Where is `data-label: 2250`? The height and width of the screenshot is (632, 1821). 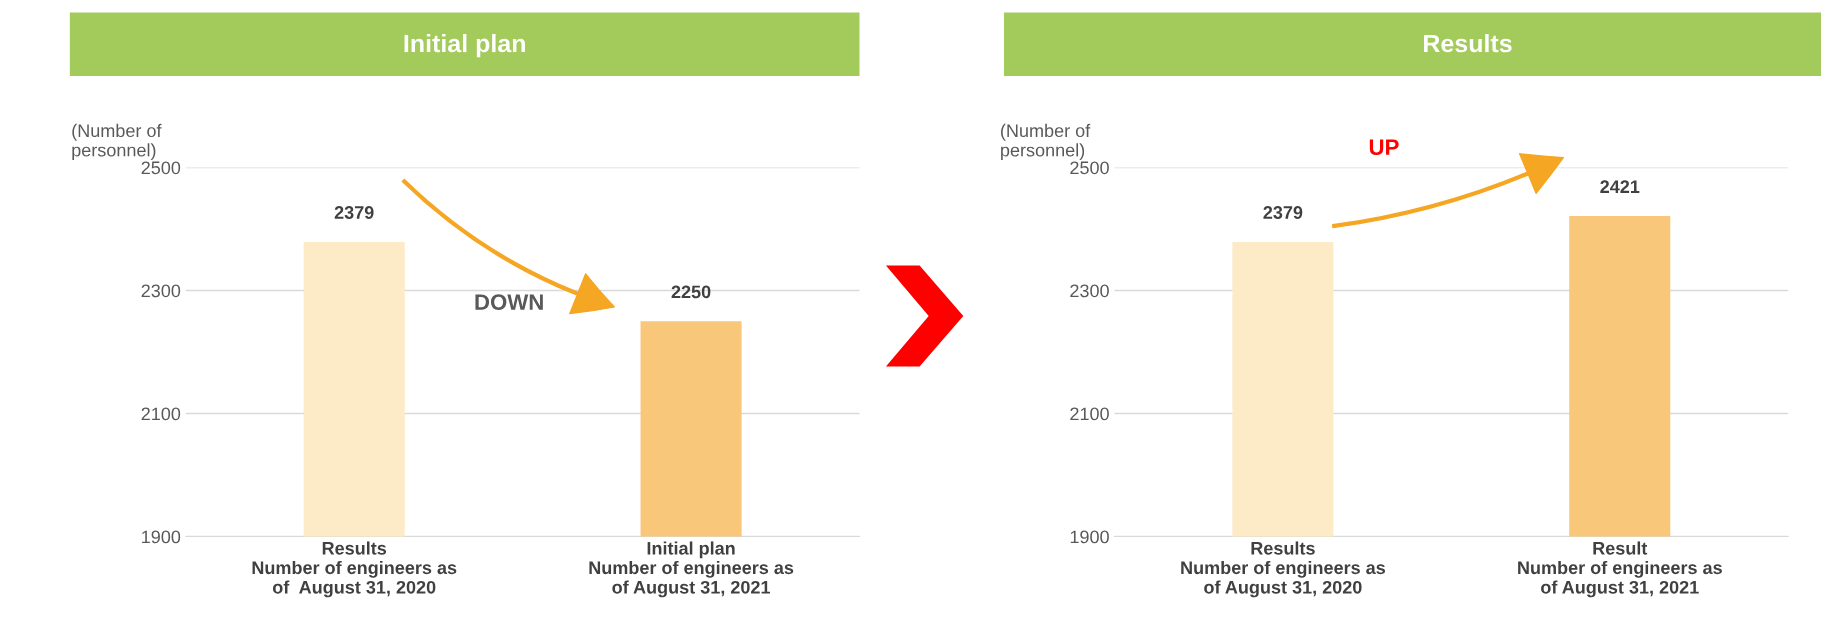
data-label: 2250 is located at coordinates (691, 292).